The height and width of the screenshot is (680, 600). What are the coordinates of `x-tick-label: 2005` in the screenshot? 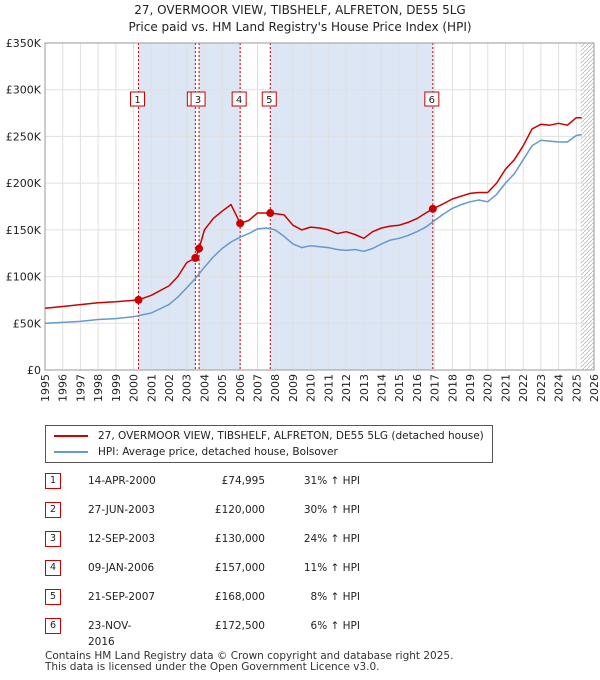 It's located at (222, 388).